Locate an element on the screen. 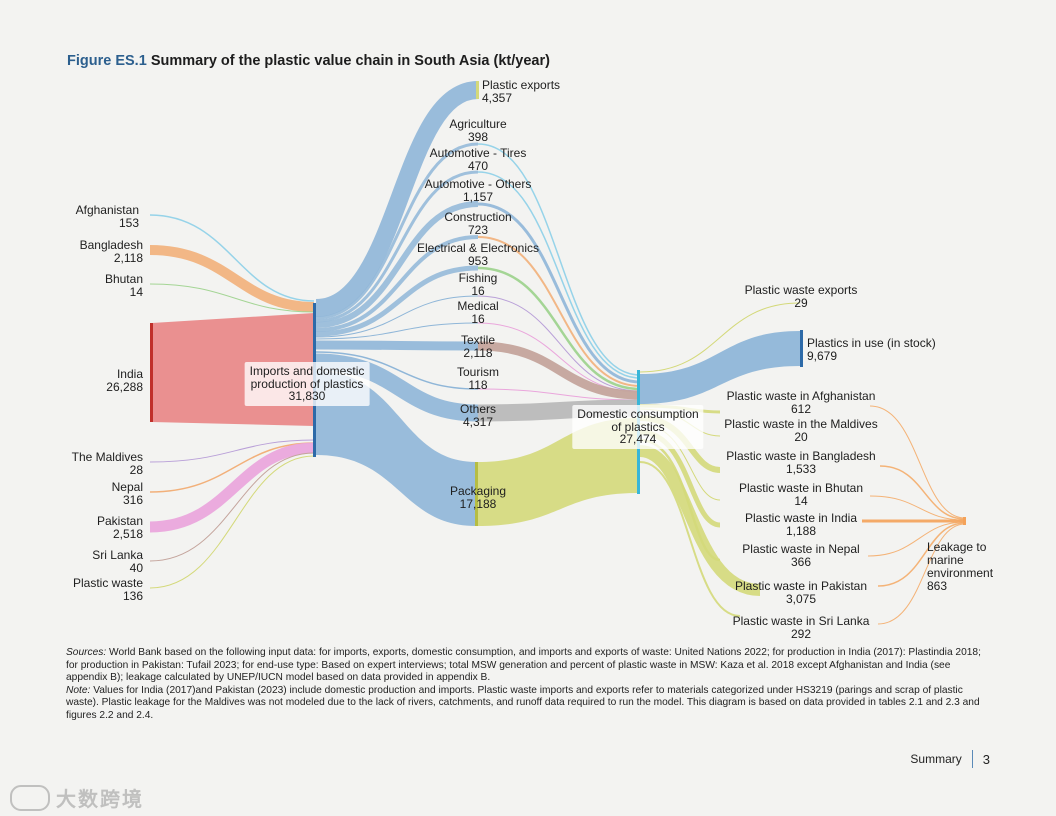 The height and width of the screenshot is (816, 1056). flow-fishing-domestic is located at coordinates (559, 343).